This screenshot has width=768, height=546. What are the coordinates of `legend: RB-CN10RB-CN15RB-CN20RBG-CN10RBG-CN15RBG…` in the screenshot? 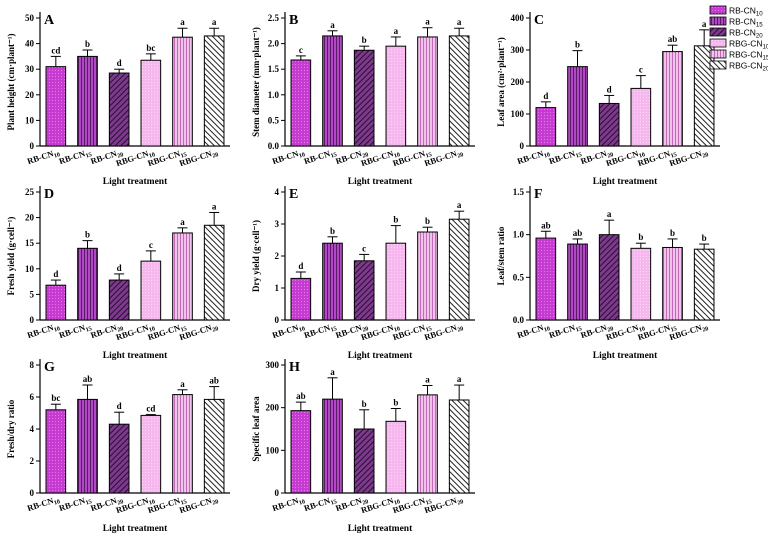 It's located at (738, 39).